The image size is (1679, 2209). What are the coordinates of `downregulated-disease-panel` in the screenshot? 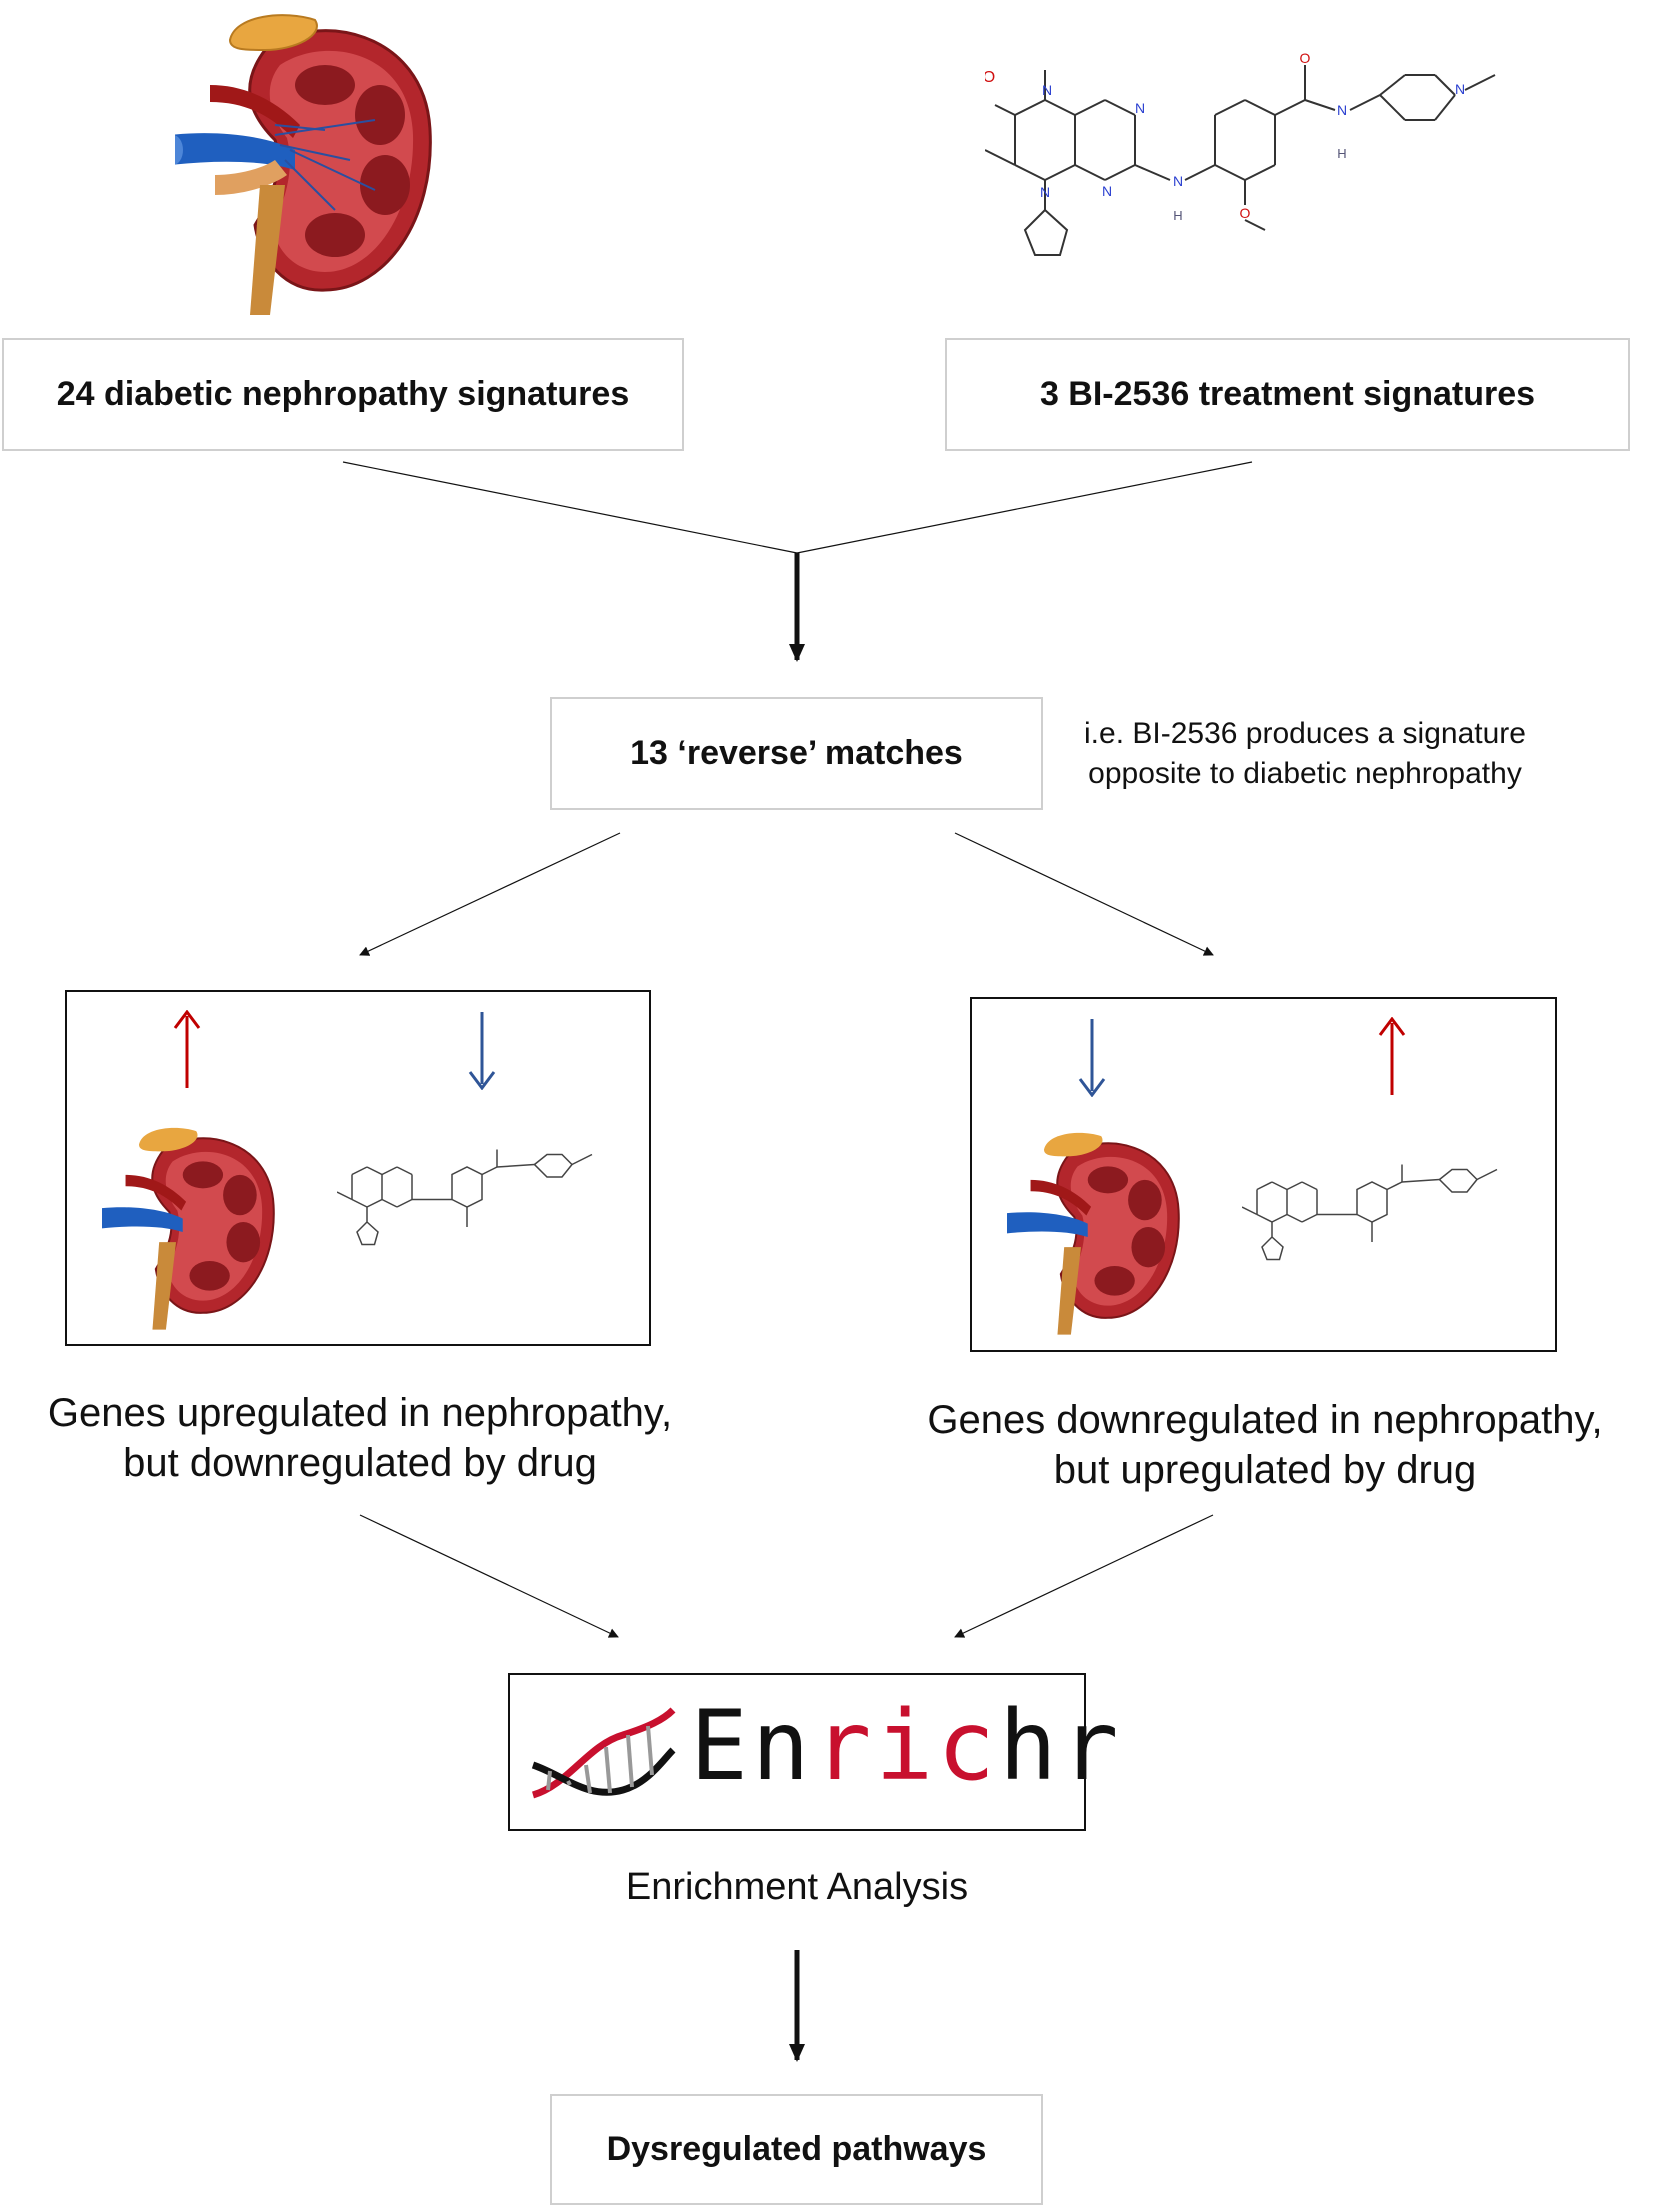 It's located at (1263, 1174).